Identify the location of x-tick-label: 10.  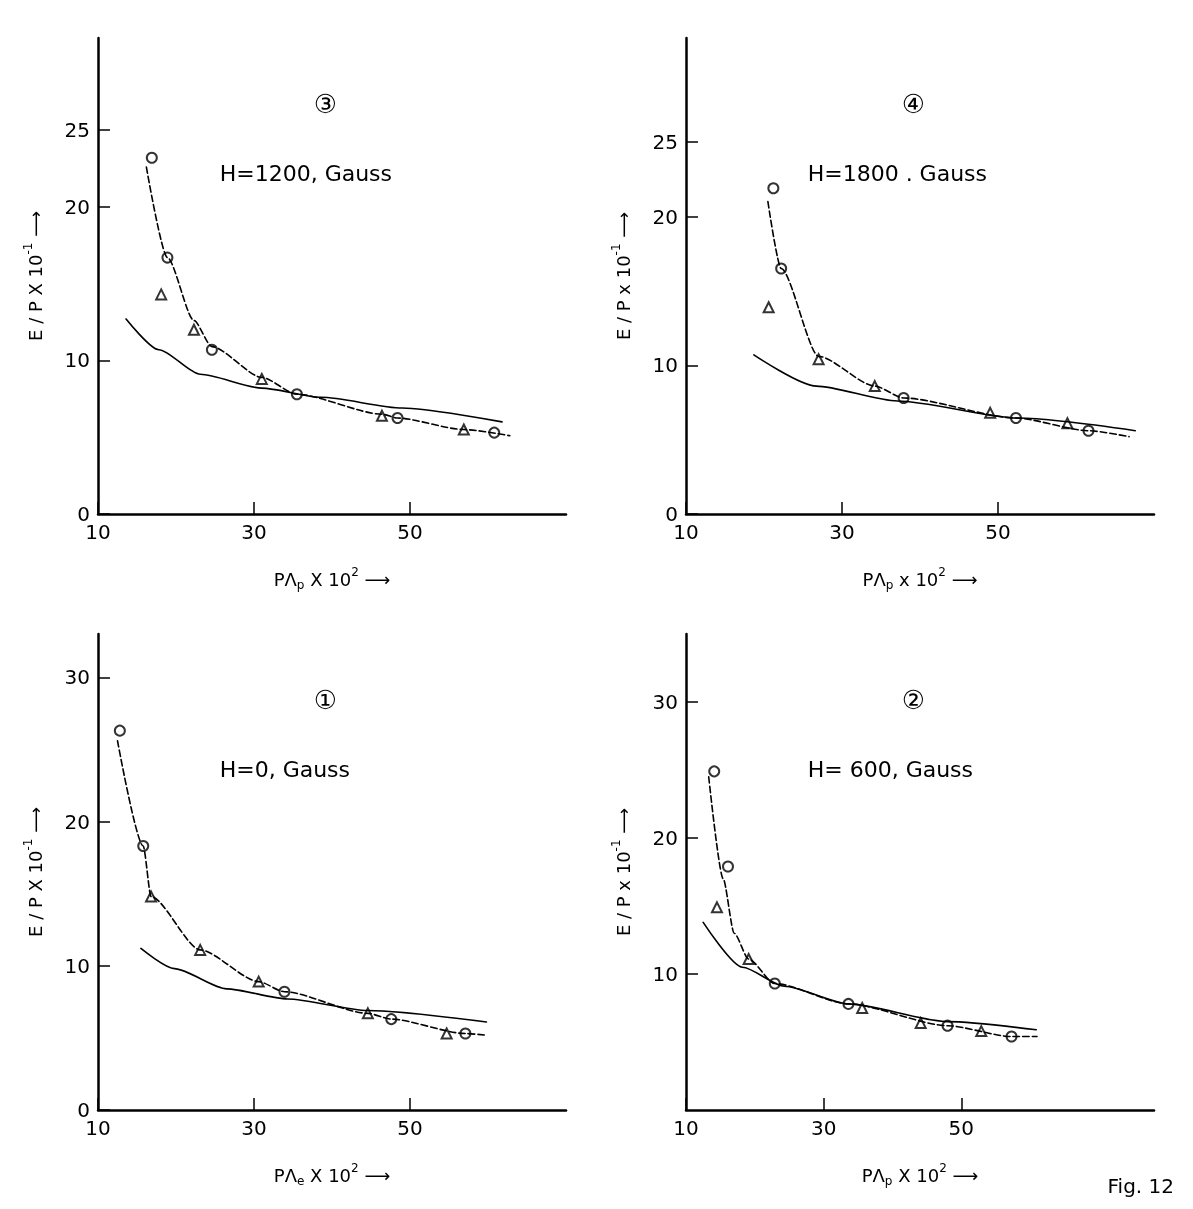
(686, 1128).